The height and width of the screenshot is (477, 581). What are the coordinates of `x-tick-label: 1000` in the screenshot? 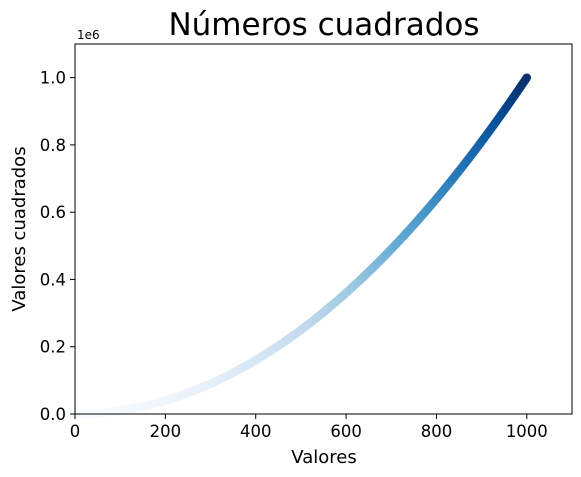 It's located at (527, 431).